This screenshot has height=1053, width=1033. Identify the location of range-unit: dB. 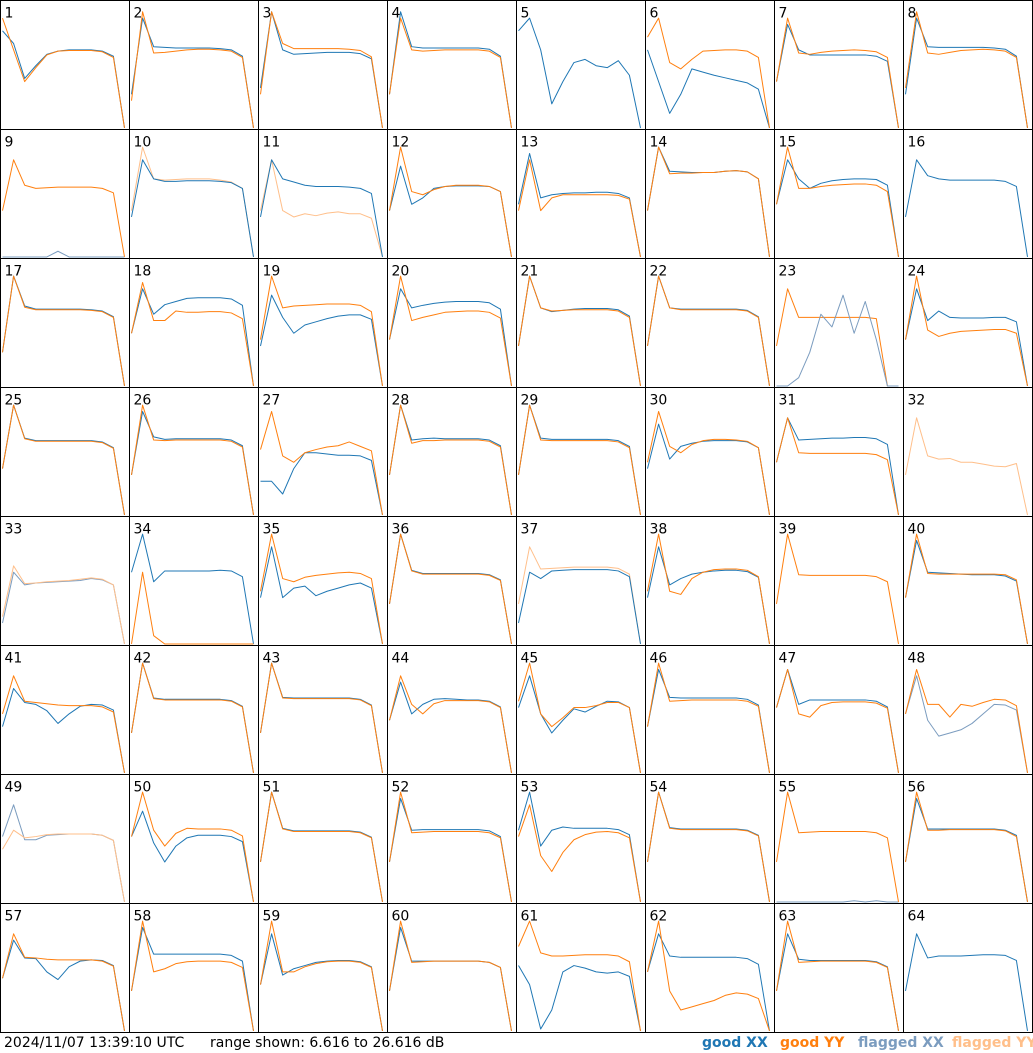
(435, 1043).